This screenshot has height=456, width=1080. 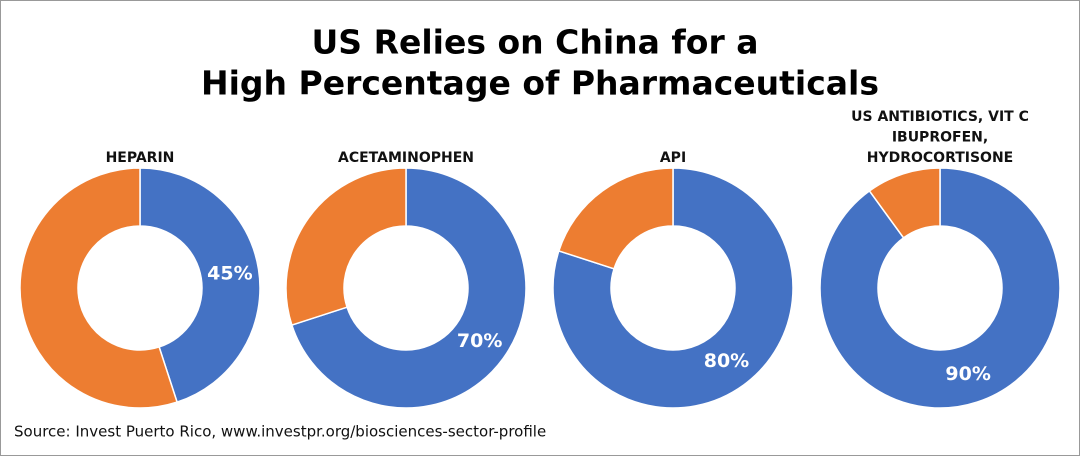 What do you see at coordinates (540, 83) in the screenshot?
I see `chart-title: High Percentage of Pharmaceuticals` at bounding box center [540, 83].